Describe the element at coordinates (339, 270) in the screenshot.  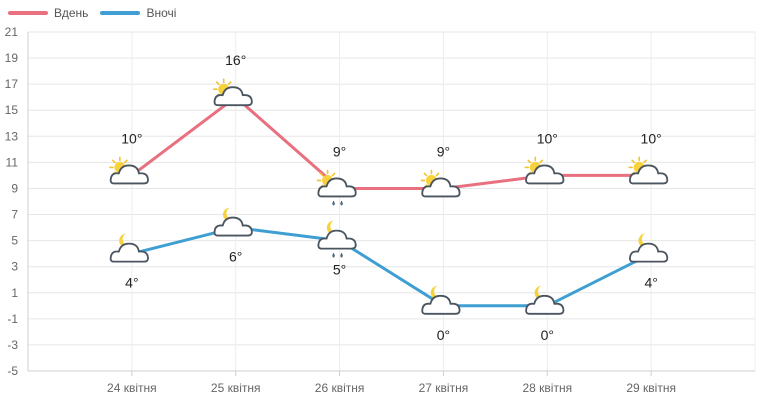
I see `value-label: 5°` at that location.